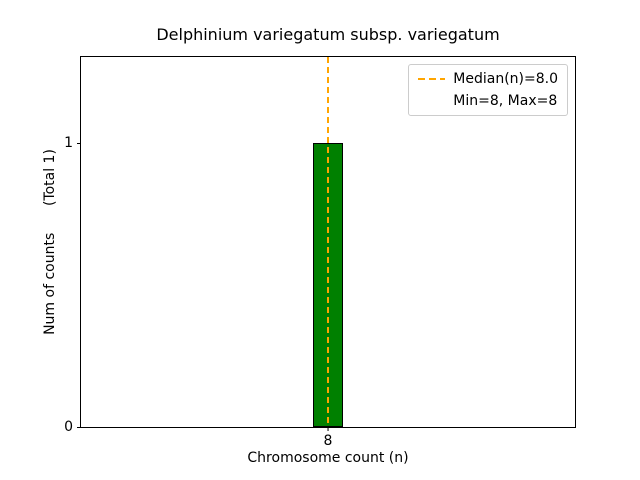  What do you see at coordinates (505, 79) in the screenshot?
I see `legend-label-median: Median(n)=8.0` at bounding box center [505, 79].